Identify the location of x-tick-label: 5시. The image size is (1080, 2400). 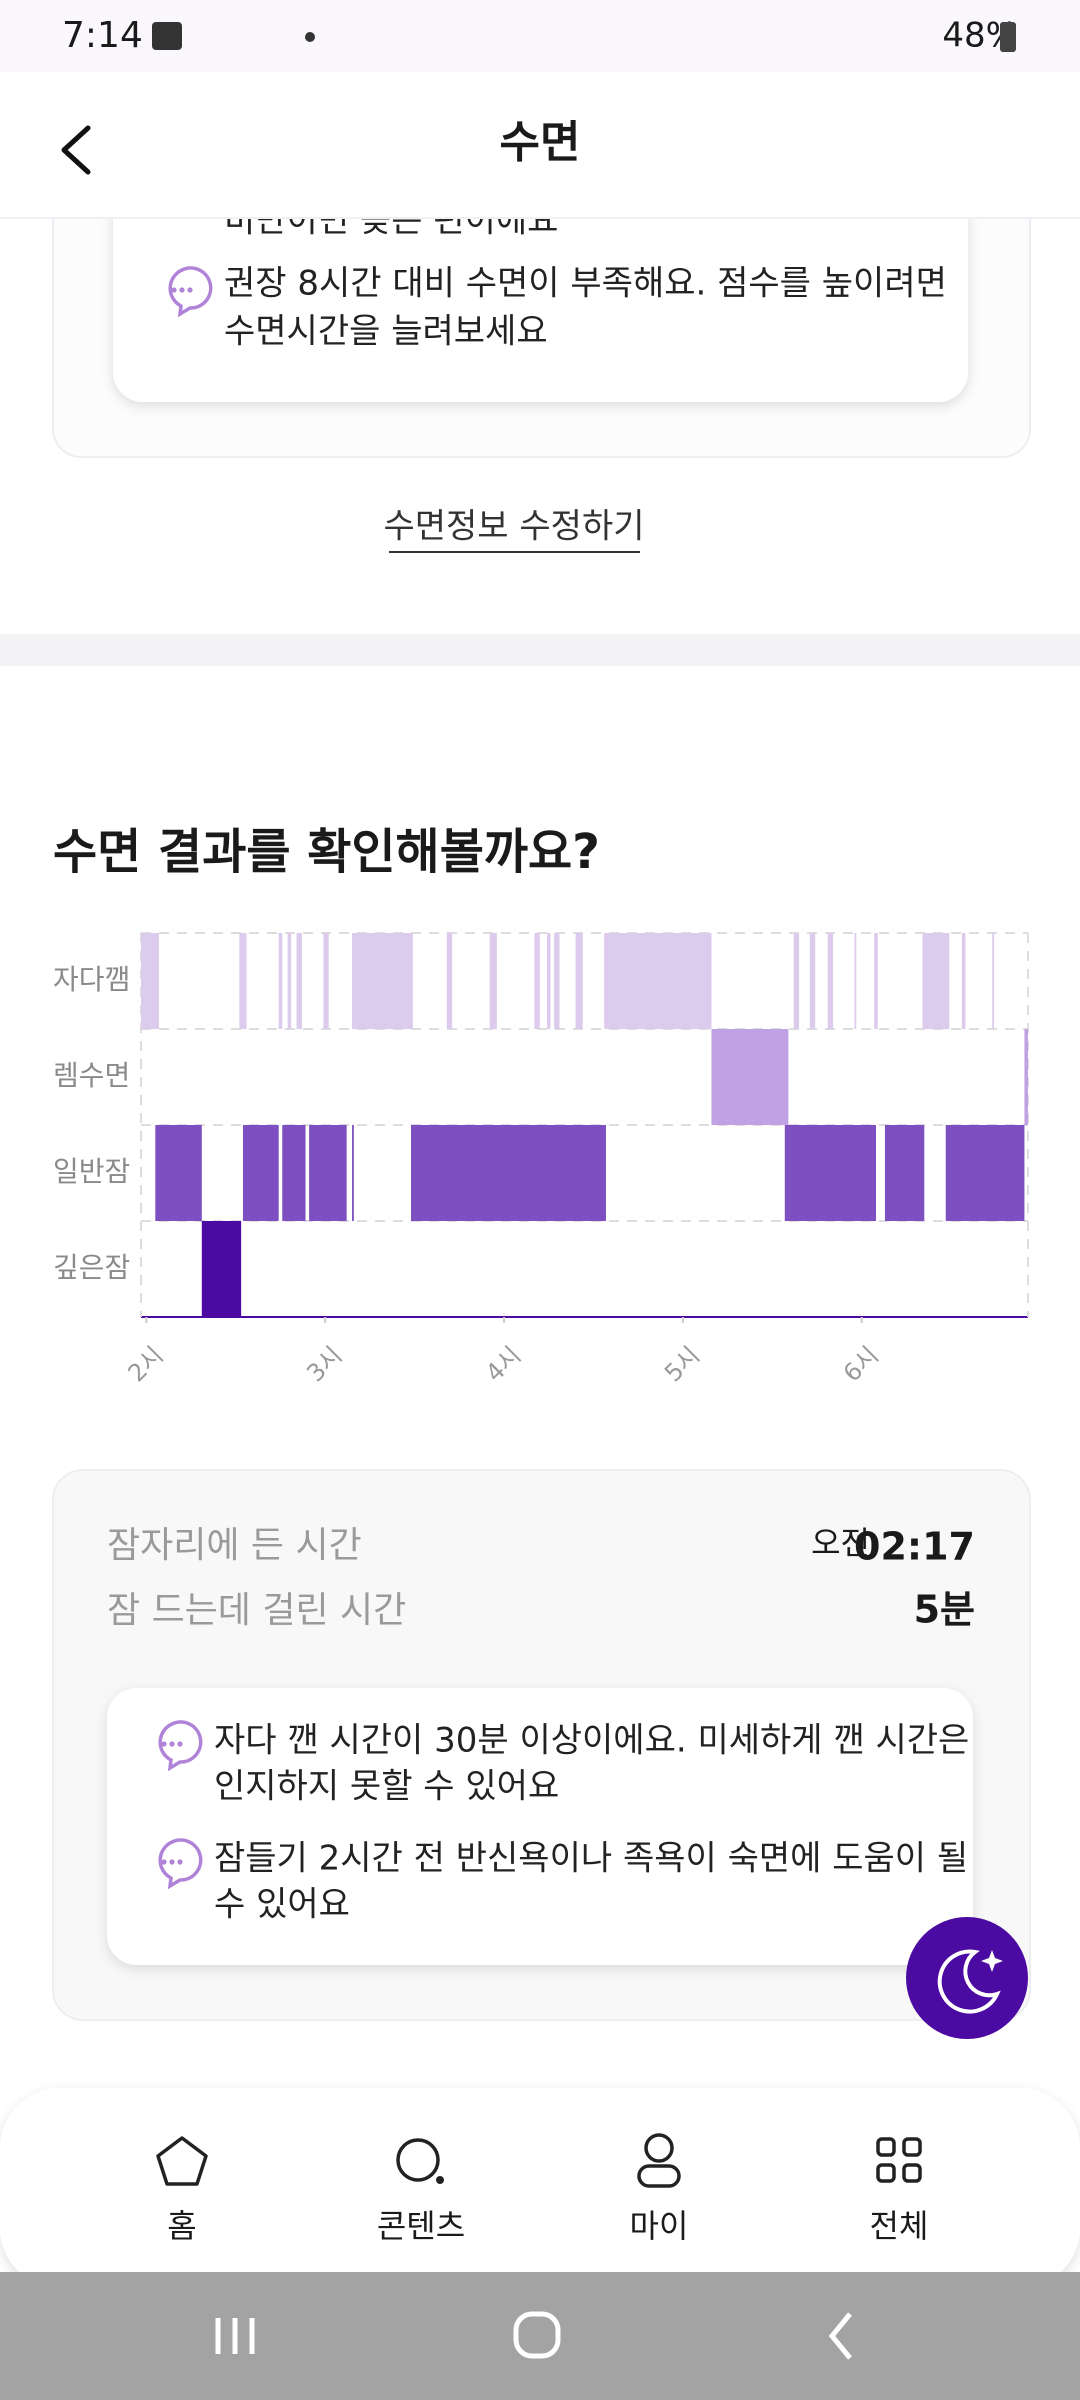
(682, 1364).